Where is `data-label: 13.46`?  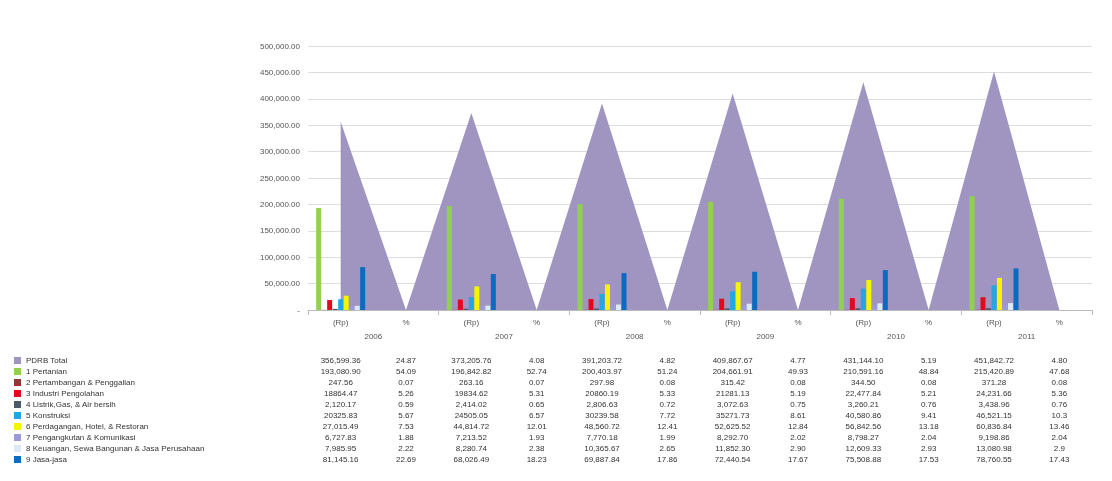
data-label: 13.46 is located at coordinates (1059, 426).